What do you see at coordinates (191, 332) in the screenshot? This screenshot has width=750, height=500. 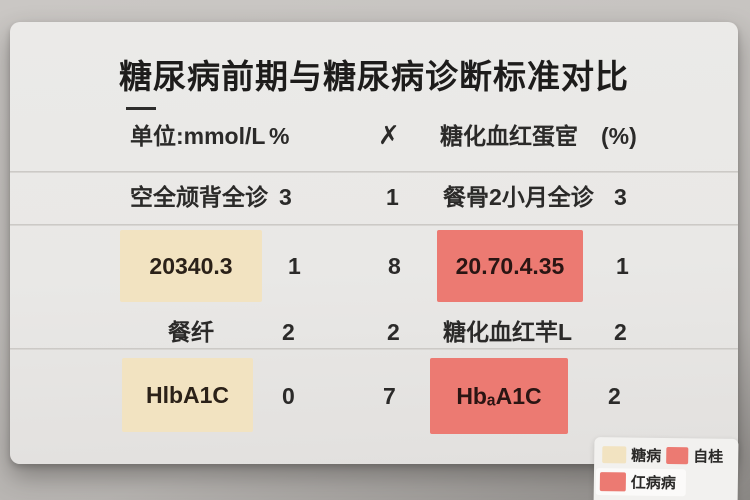 I see `row3-left-label: 餐纤` at bounding box center [191, 332].